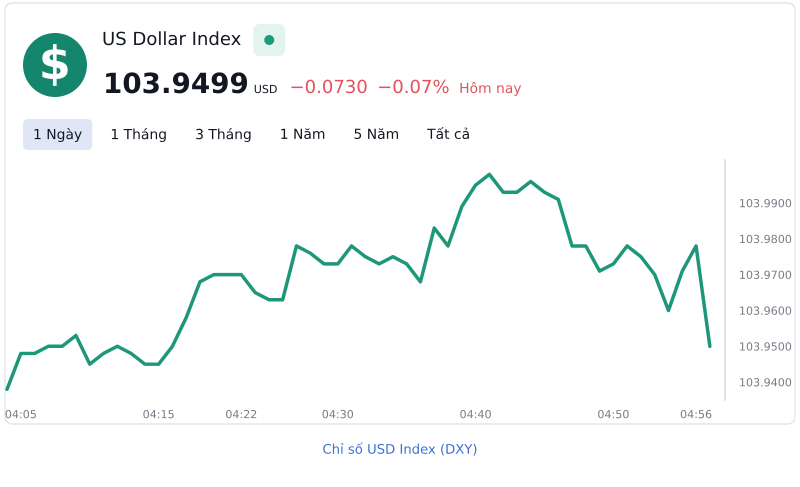  What do you see at coordinates (241, 414) in the screenshot?
I see `x-tick-label: 04:22` at bounding box center [241, 414].